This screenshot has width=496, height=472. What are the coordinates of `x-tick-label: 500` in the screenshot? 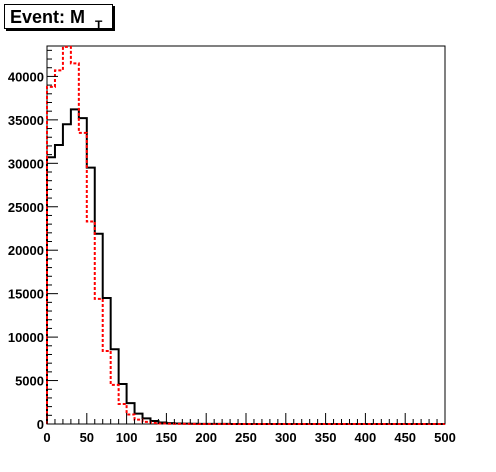 It's located at (445, 437).